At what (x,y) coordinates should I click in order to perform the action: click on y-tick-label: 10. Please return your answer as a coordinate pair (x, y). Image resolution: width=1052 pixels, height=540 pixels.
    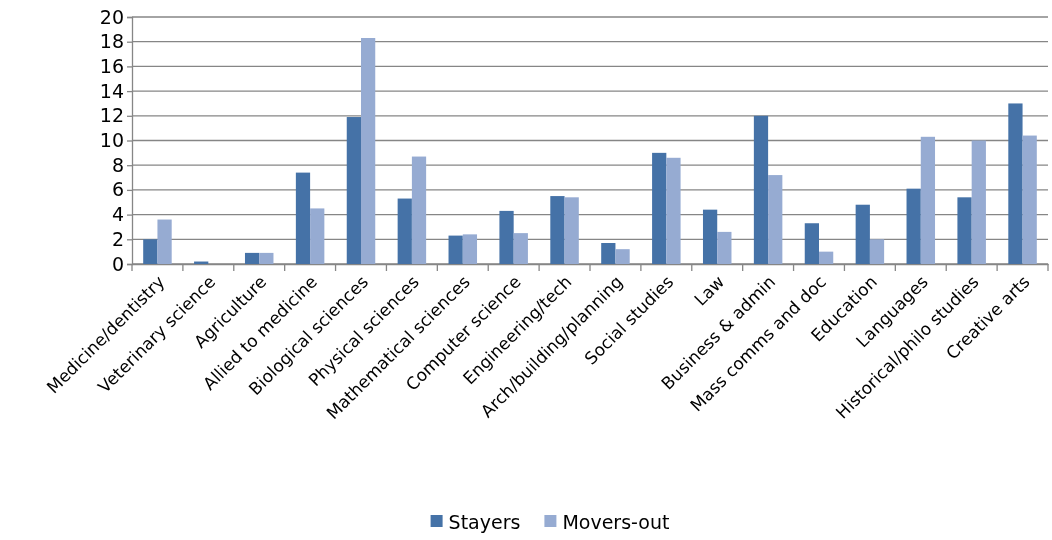
    Looking at the image, I should click on (111, 140).